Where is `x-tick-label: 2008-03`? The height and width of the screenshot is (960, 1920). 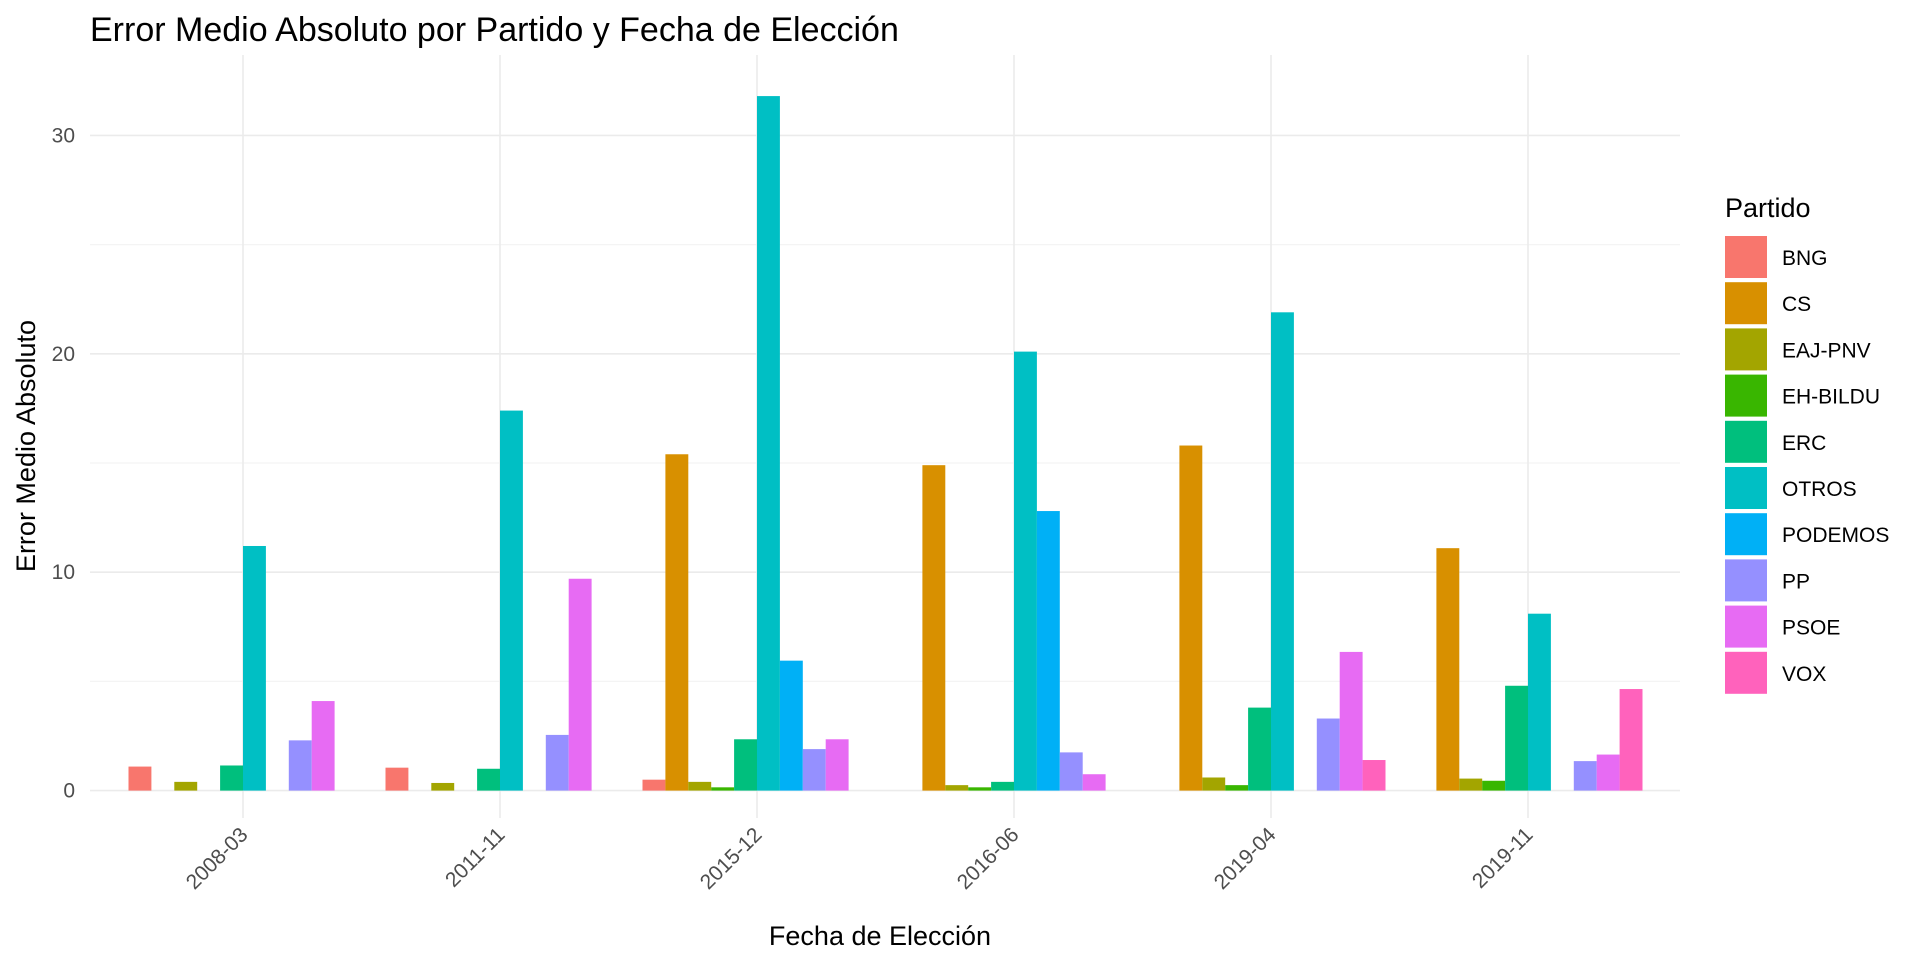
x-tick-label: 2008-03 is located at coordinates (217, 858).